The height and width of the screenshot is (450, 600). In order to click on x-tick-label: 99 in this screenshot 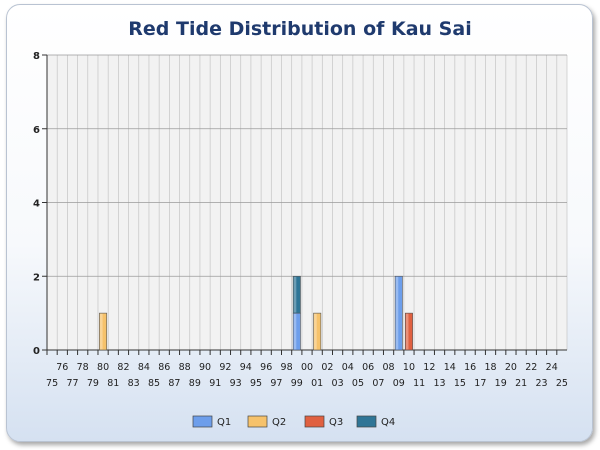, I will do `click(297, 383)`.